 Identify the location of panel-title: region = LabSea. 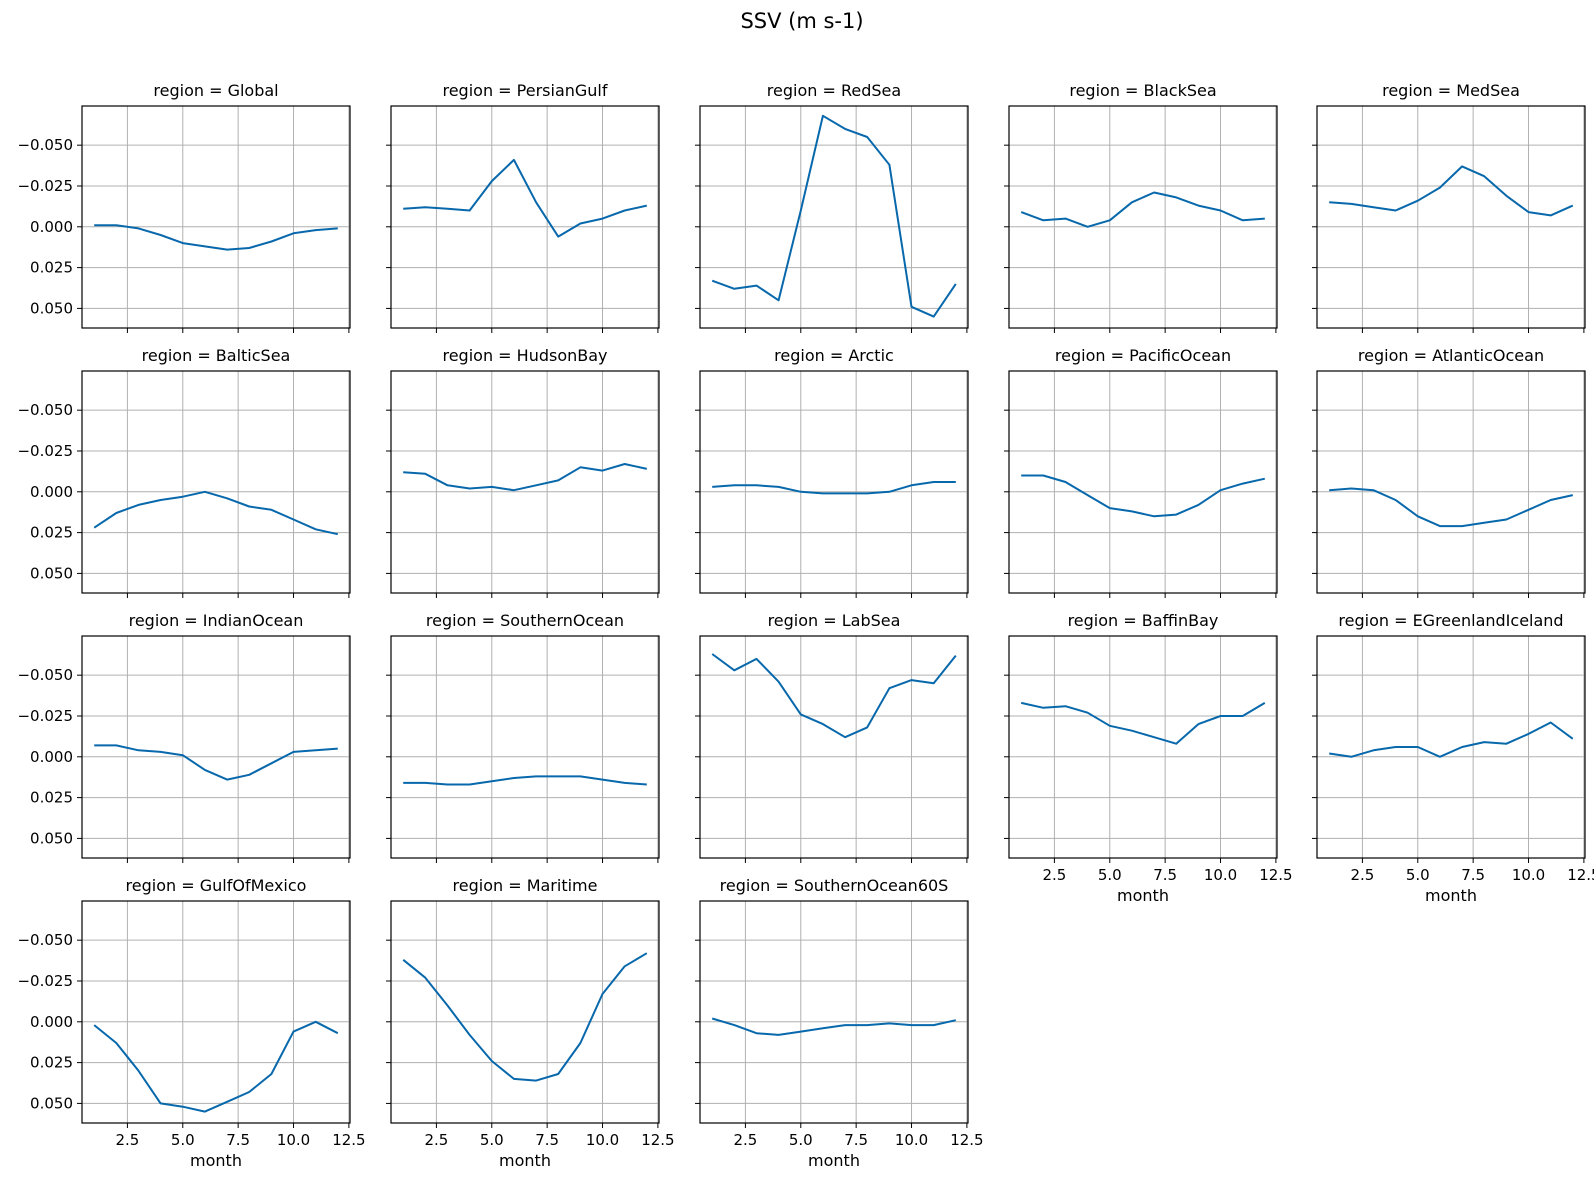
(834, 620).